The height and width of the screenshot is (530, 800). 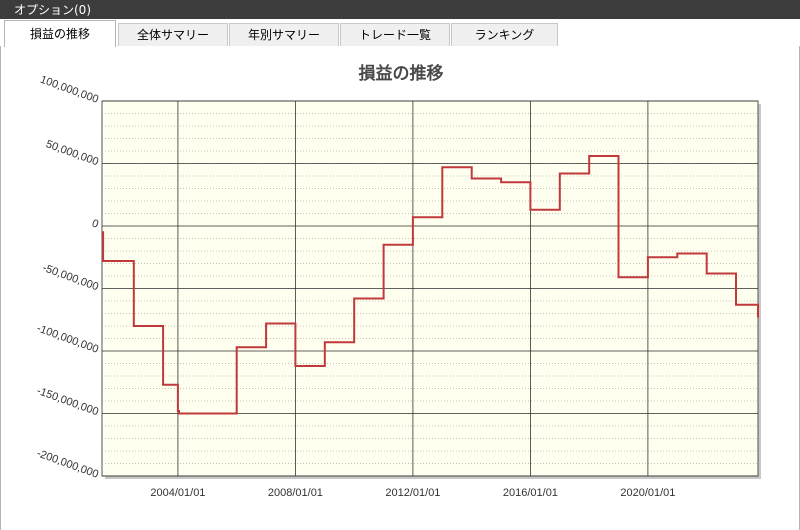 What do you see at coordinates (70, 277) in the screenshot?
I see `y-tick-label: -50,000,000` at bounding box center [70, 277].